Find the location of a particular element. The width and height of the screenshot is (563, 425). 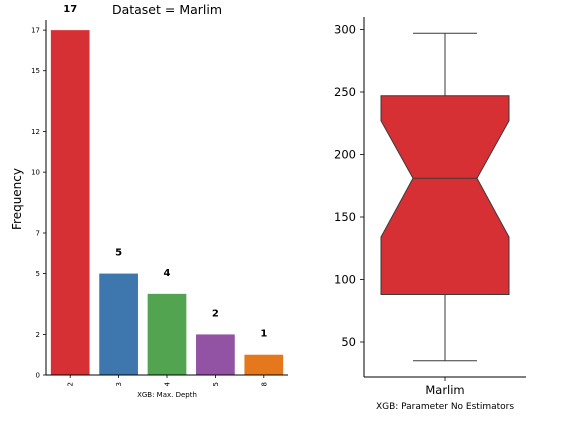

data-label-4: 4 is located at coordinates (167, 273).